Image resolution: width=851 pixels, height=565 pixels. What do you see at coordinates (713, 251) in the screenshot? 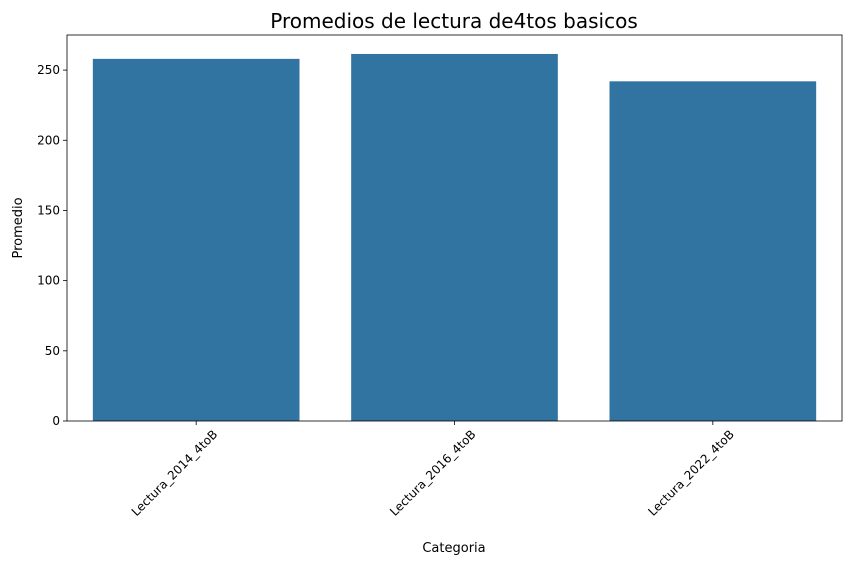
I see `bar-Lectura_2022_4toB` at bounding box center [713, 251].